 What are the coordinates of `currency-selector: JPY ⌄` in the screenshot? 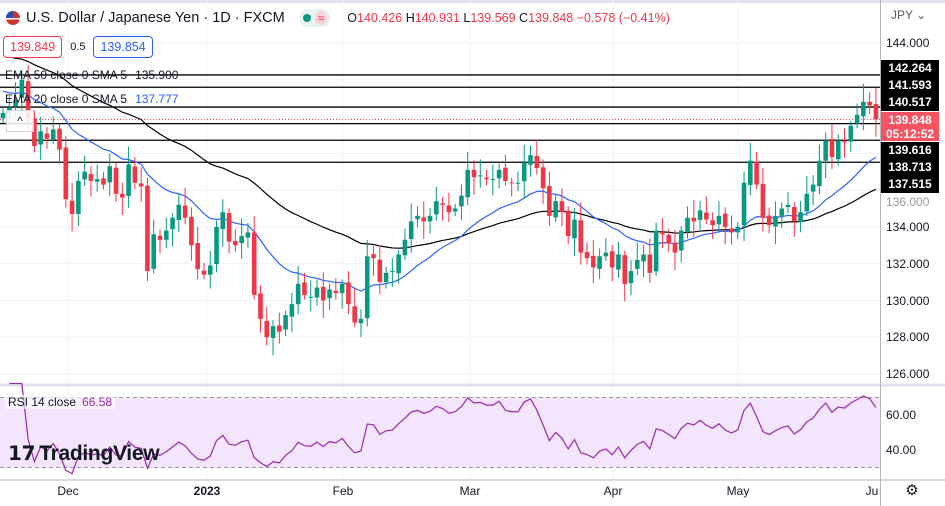 It's located at (909, 15).